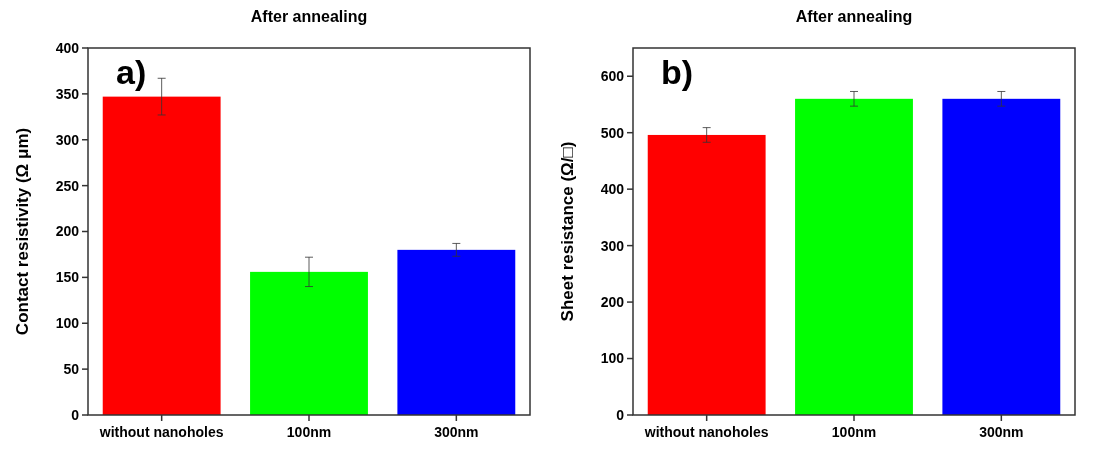 The height and width of the screenshot is (449, 1095). I want to click on y-axis-title: Sheet resistance (Ω/□), so click(567, 231).